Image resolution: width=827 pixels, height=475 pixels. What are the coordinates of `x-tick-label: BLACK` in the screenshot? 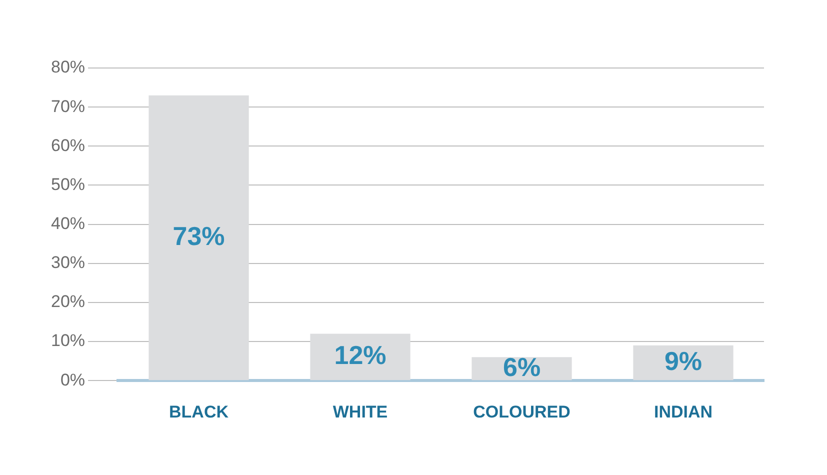 It's located at (199, 412).